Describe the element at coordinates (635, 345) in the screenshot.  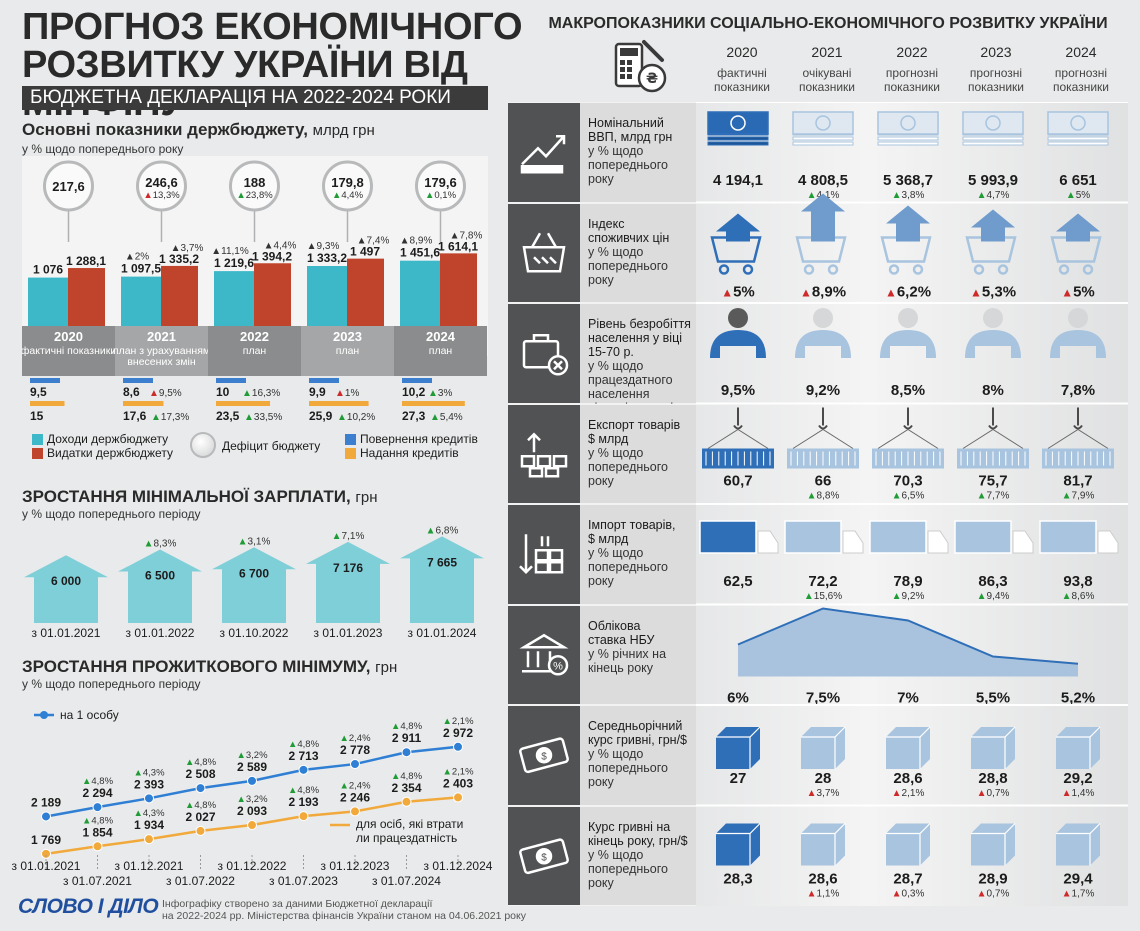
I see `row-label-line: населення у віці 15-70 р.` at that location.